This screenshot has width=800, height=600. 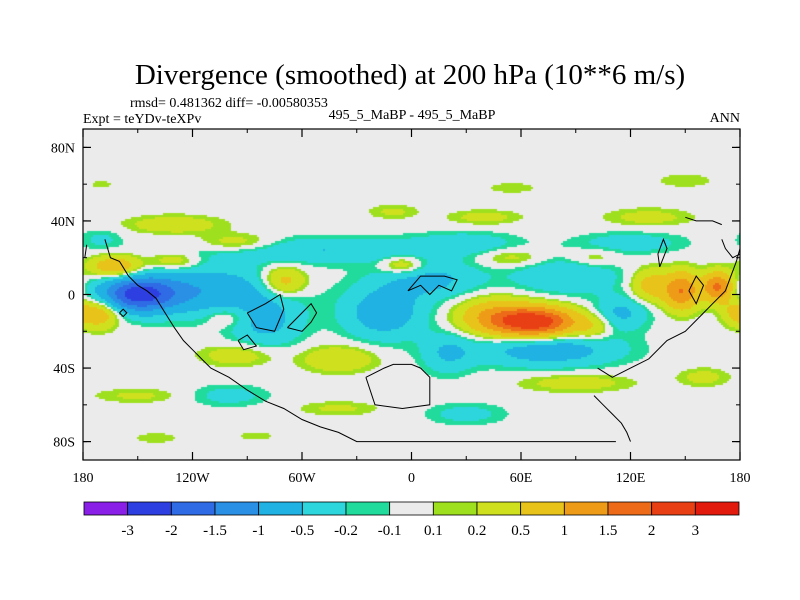 I want to click on y-tick-label: 40N, so click(x=63, y=222).